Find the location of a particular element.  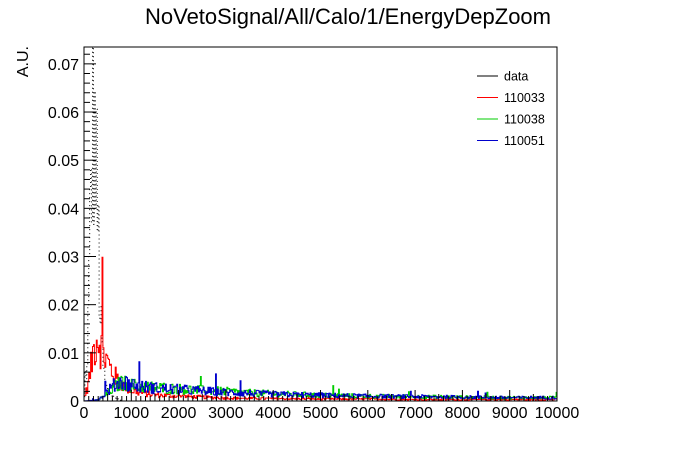

x-tick-label: 7000 is located at coordinates (415, 413).